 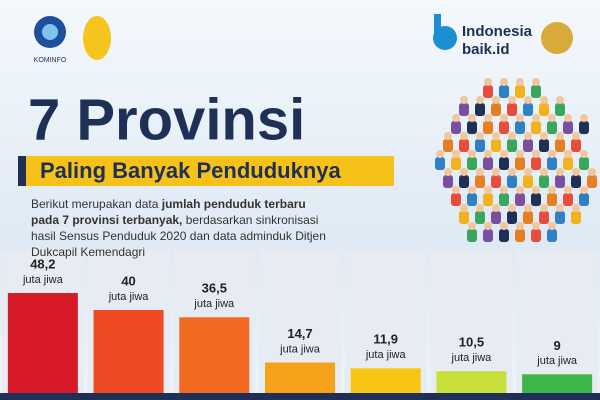 I want to click on value-label: 10,5, so click(x=471, y=342).